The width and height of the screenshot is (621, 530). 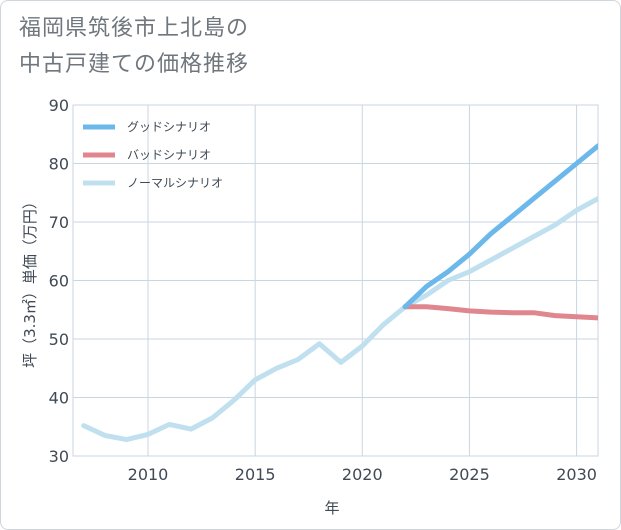 I want to click on x-tick-label: 2020, so click(x=362, y=474).